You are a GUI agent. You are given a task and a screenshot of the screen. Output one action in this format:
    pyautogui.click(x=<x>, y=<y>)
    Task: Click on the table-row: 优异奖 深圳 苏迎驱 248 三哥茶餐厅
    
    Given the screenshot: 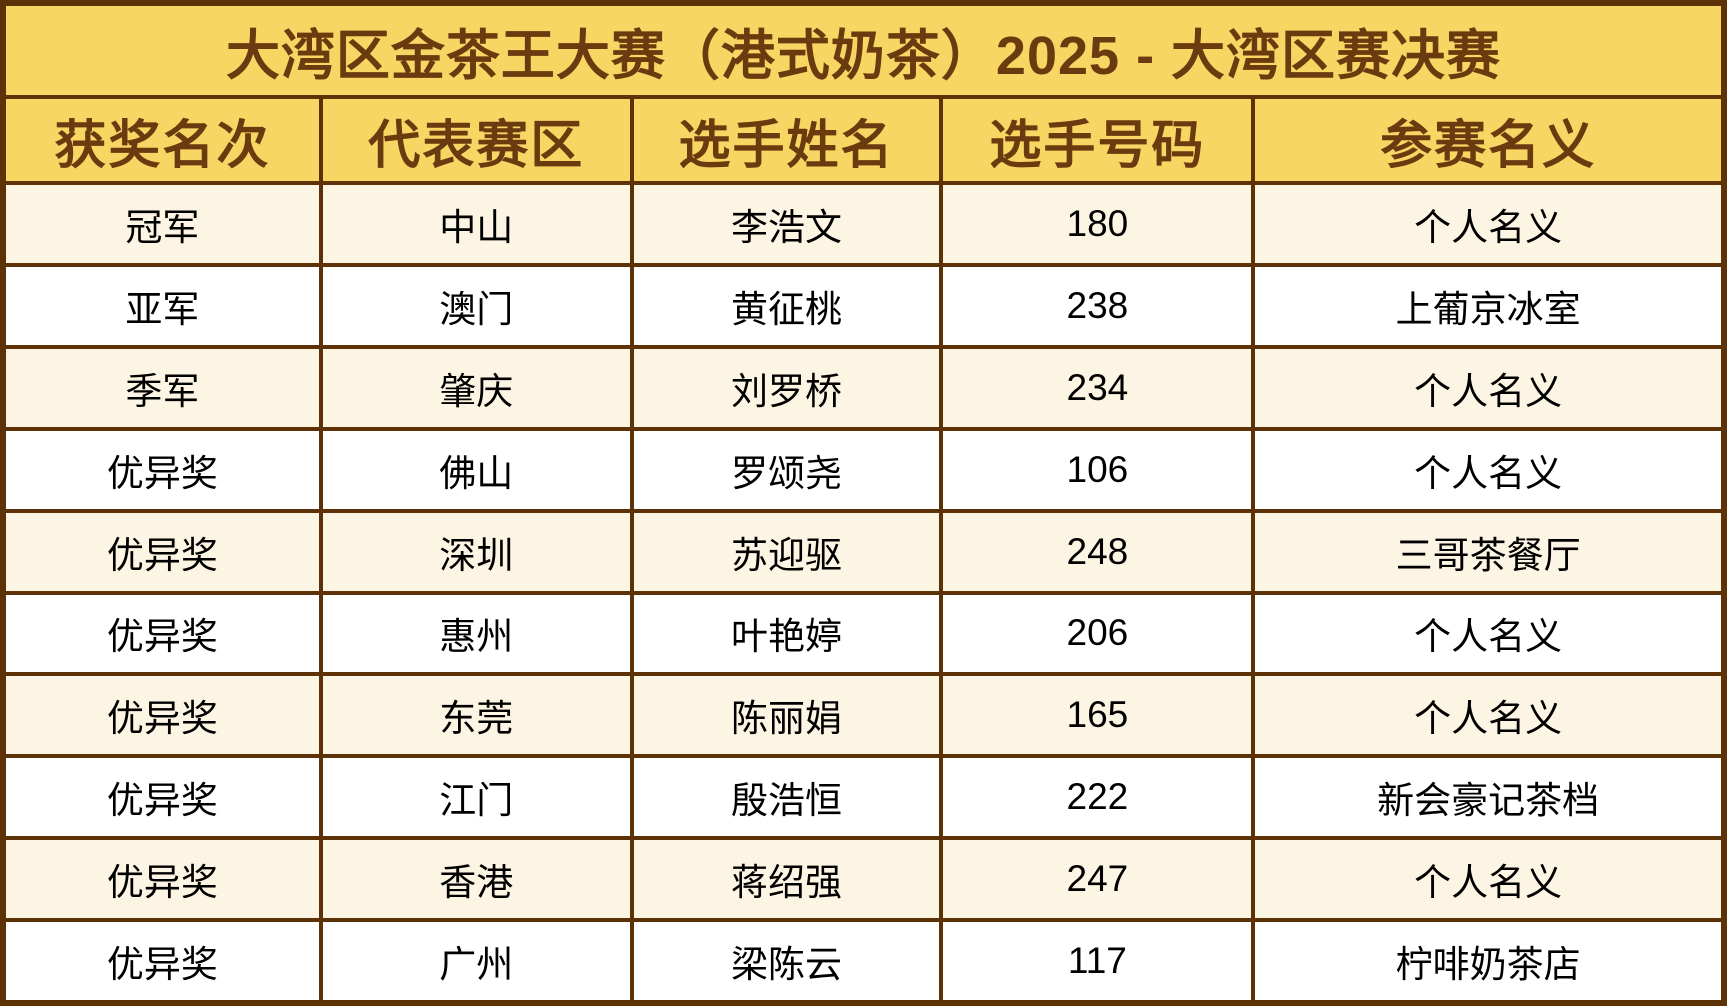 What is the action you would take?
    pyautogui.click(x=863, y=549)
    